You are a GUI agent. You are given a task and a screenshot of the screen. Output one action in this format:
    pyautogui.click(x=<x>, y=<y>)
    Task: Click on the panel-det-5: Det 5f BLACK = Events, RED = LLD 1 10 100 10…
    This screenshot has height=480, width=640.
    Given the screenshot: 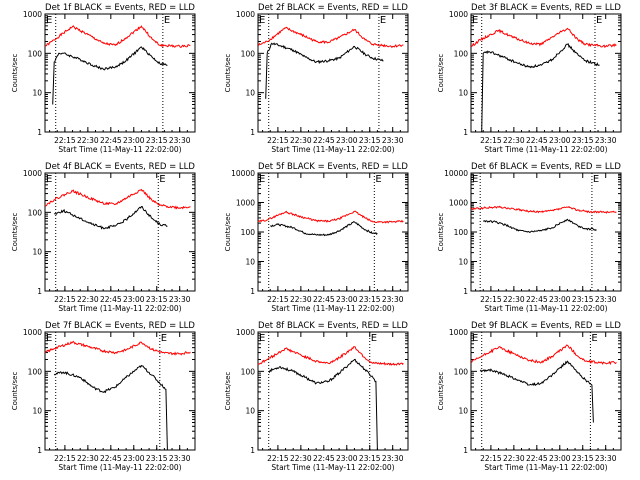 What is the action you would take?
    pyautogui.click(x=316, y=237)
    